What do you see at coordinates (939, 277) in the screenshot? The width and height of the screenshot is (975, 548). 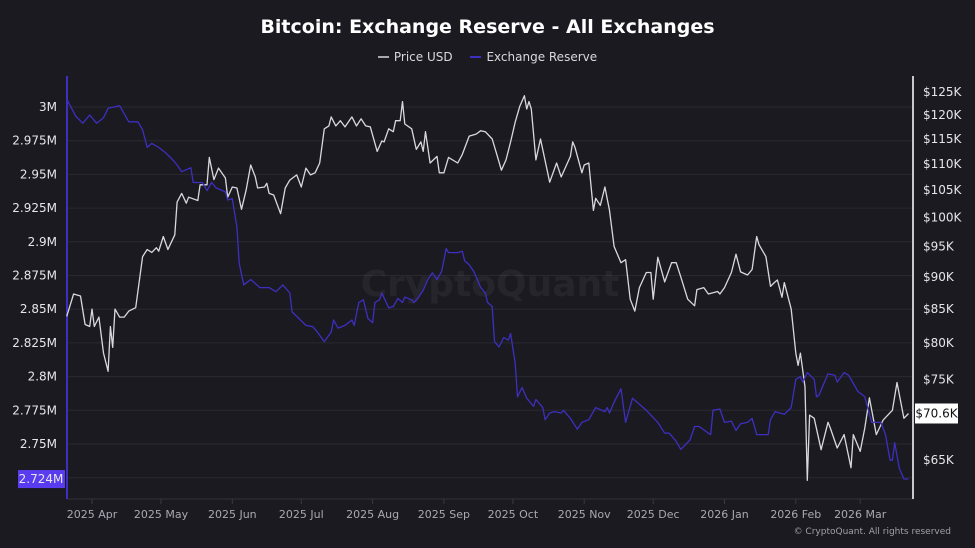 I see `right-tick-label: $90K` at bounding box center [939, 277].